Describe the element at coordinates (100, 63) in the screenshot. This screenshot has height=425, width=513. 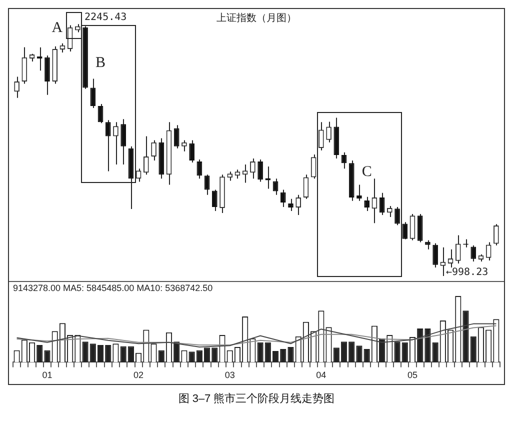
I see `annotation: B` at that location.